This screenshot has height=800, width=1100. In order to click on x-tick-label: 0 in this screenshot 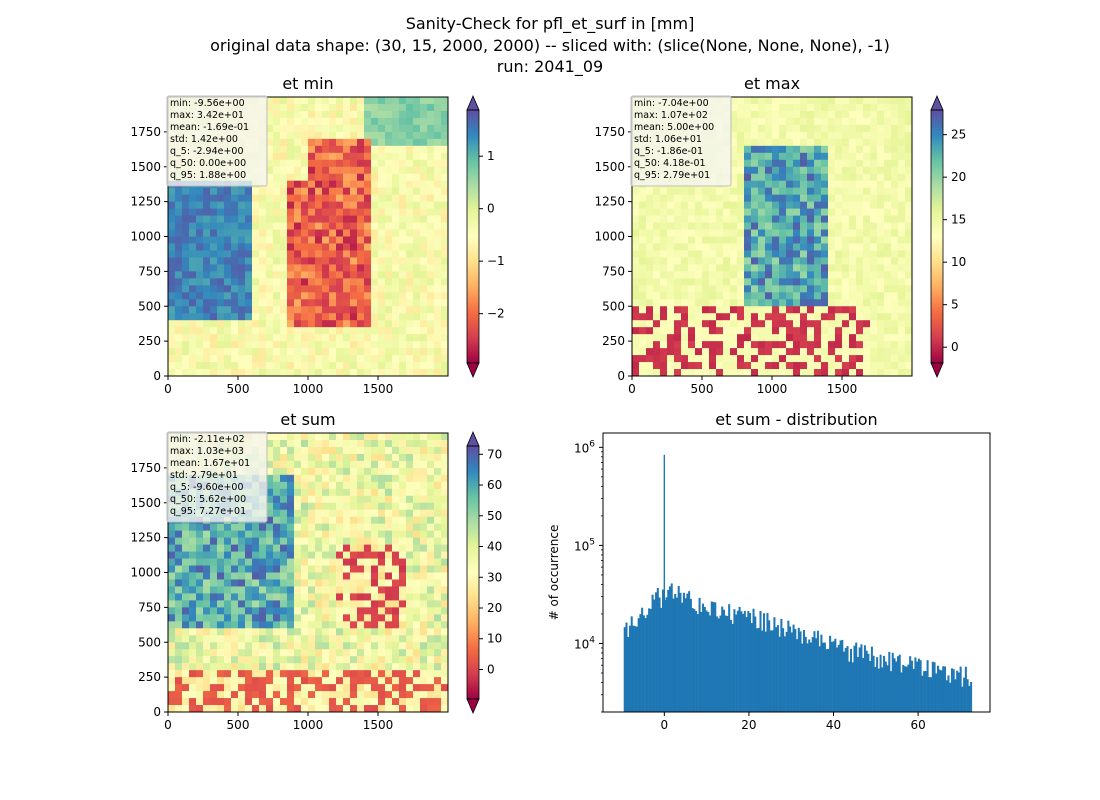, I will do `click(632, 389)`.